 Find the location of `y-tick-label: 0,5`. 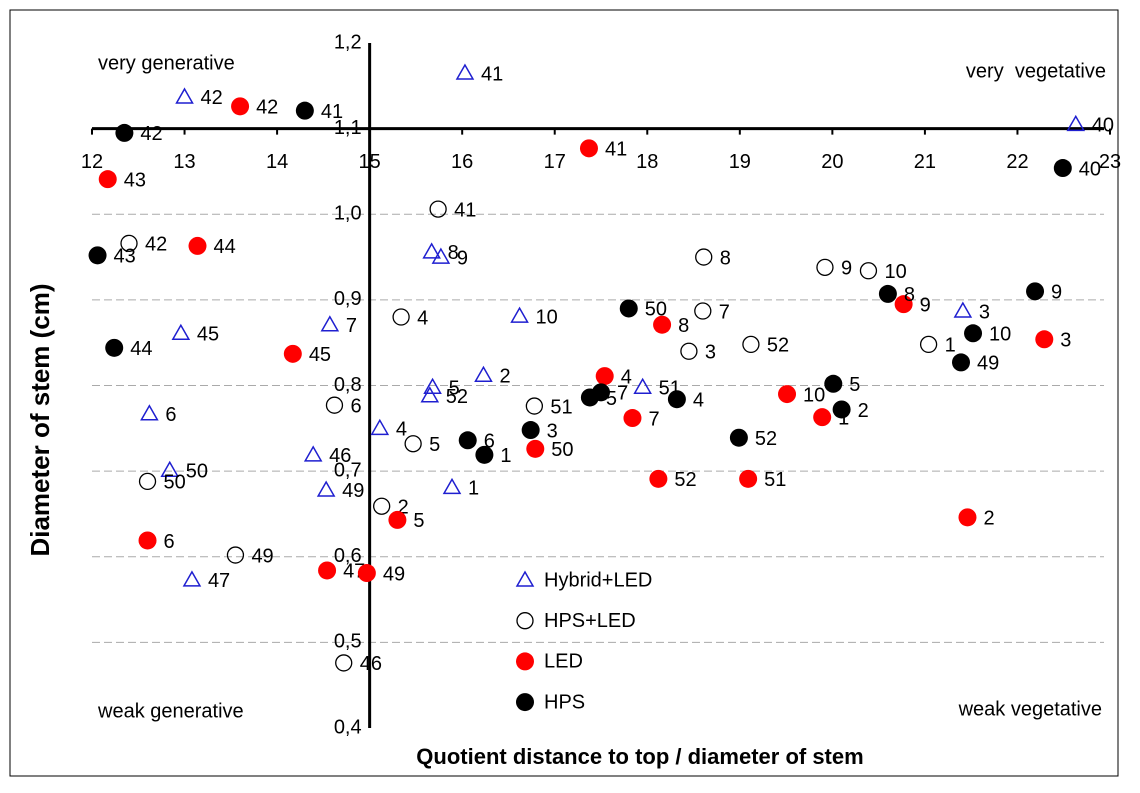

y-tick-label: 0,5 is located at coordinates (348, 642).